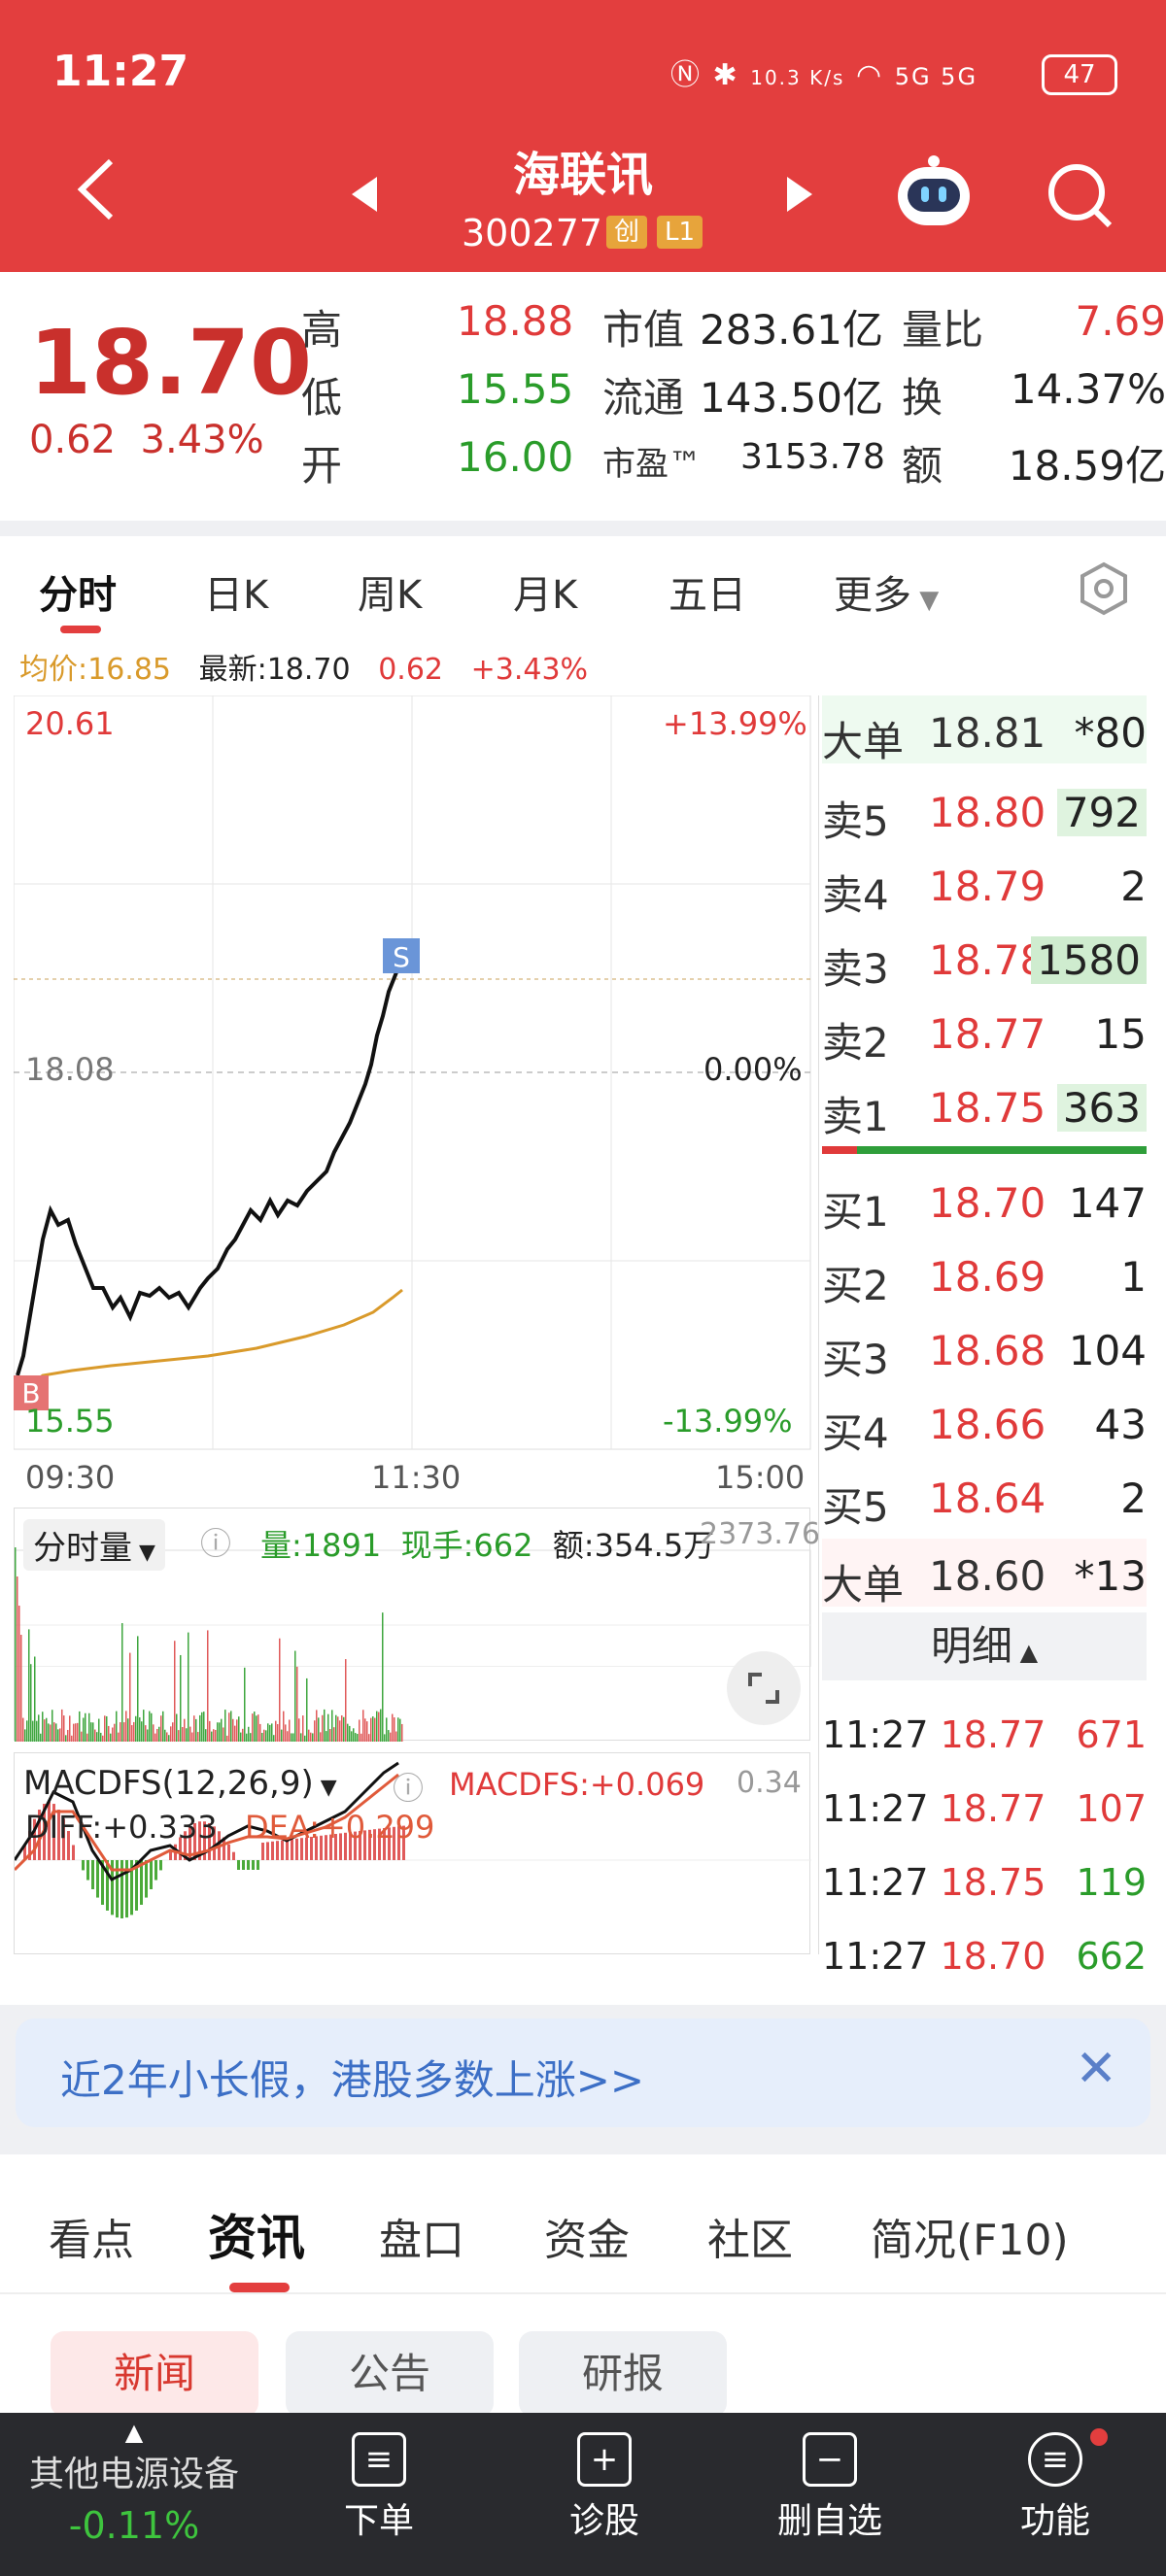 Image resolution: width=1166 pixels, height=2576 pixels. What do you see at coordinates (984, 1422) in the screenshot?
I see `bid-row: 买4 18.66 43` at bounding box center [984, 1422].